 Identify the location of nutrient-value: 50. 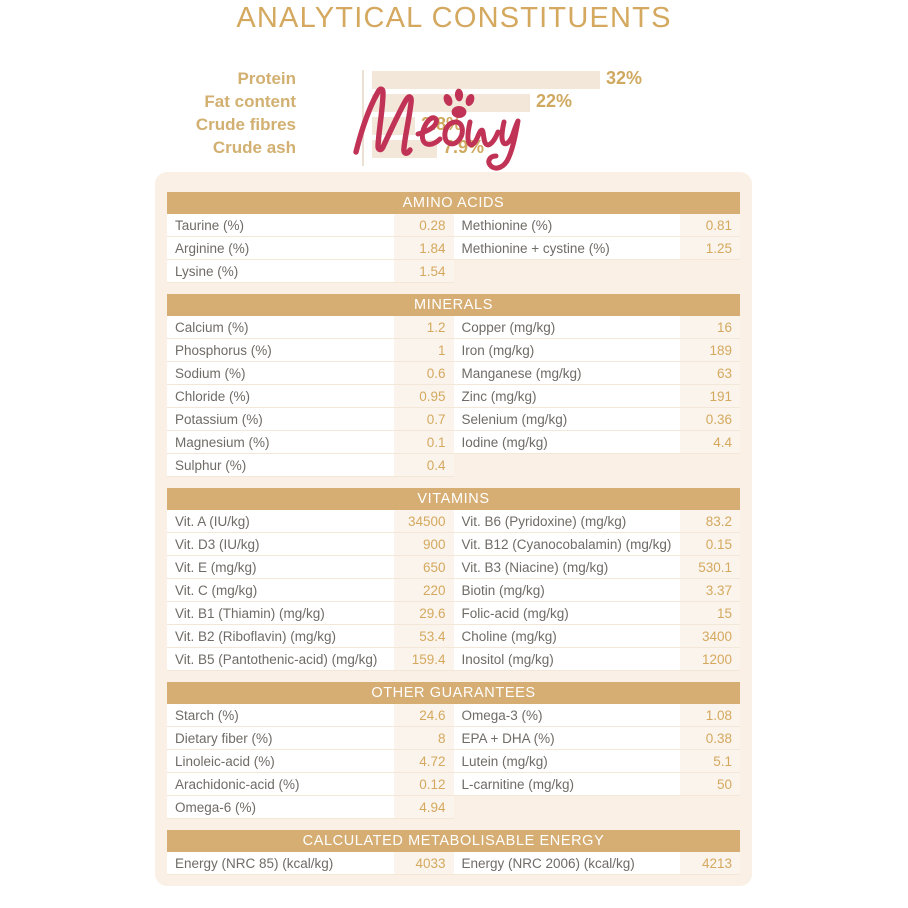
(710, 784).